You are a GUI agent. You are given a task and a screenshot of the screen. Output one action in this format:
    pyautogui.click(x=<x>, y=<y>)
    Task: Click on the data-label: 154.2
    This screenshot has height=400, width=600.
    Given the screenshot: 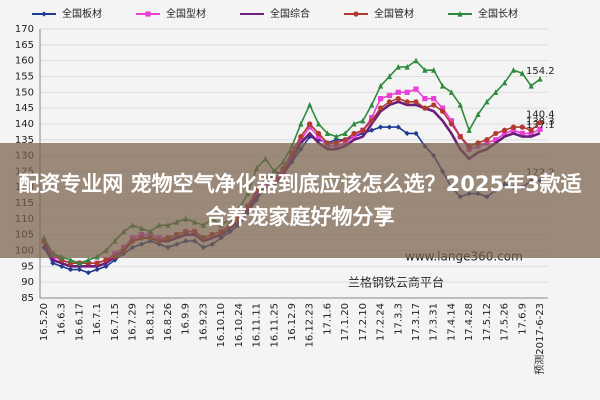 What is the action you would take?
    pyautogui.click(x=540, y=71)
    